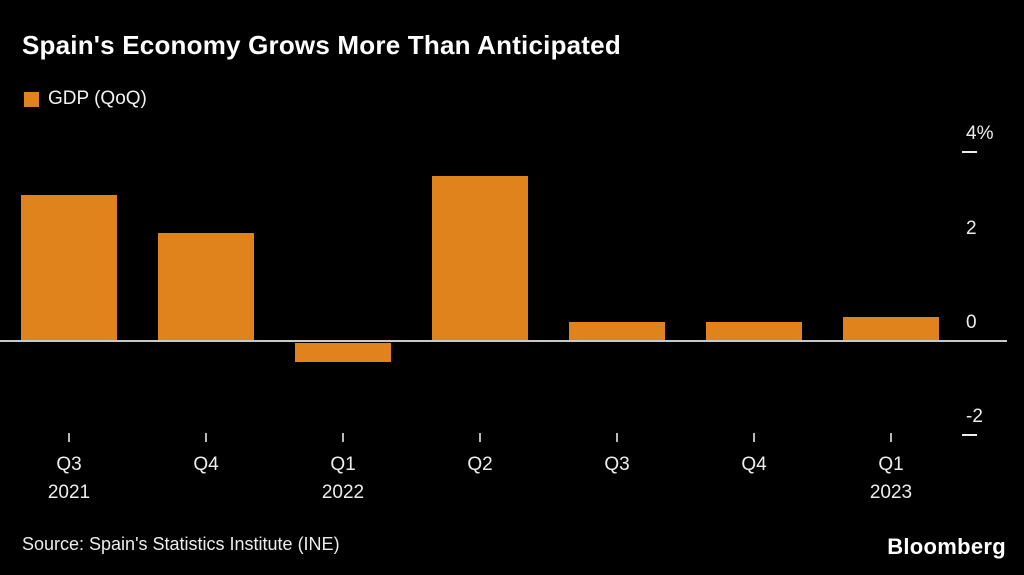 The image size is (1024, 575). Describe the element at coordinates (343, 352) in the screenshot. I see `bar-q1-2022` at that location.